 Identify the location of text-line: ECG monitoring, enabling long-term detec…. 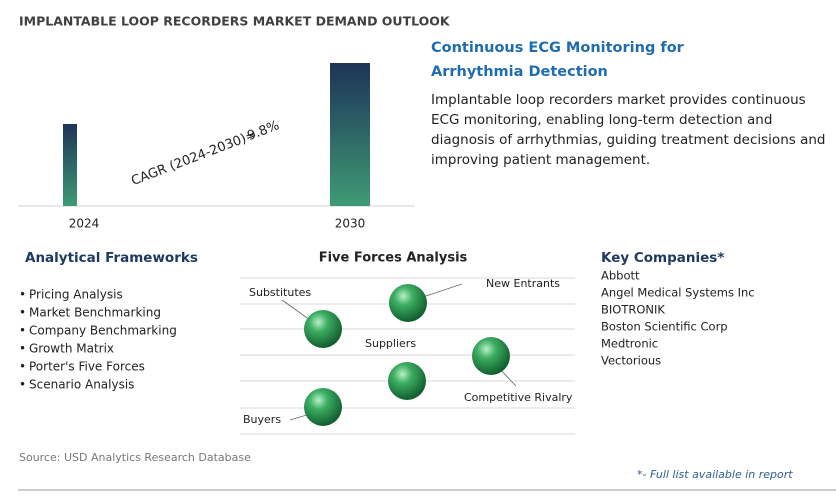
(601, 120).